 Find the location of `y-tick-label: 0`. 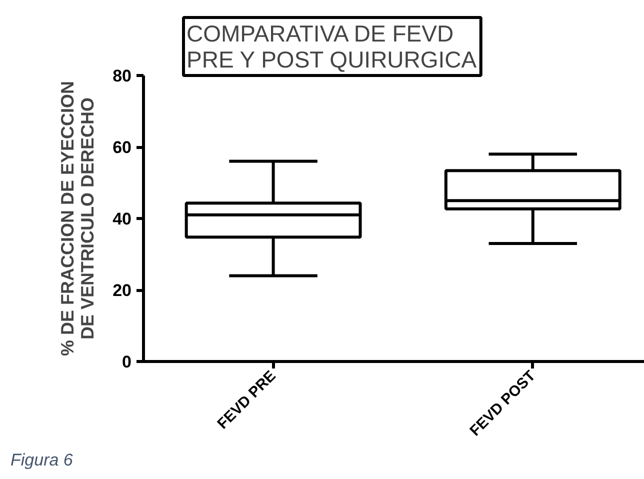

y-tick-label: 0 is located at coordinates (127, 362).